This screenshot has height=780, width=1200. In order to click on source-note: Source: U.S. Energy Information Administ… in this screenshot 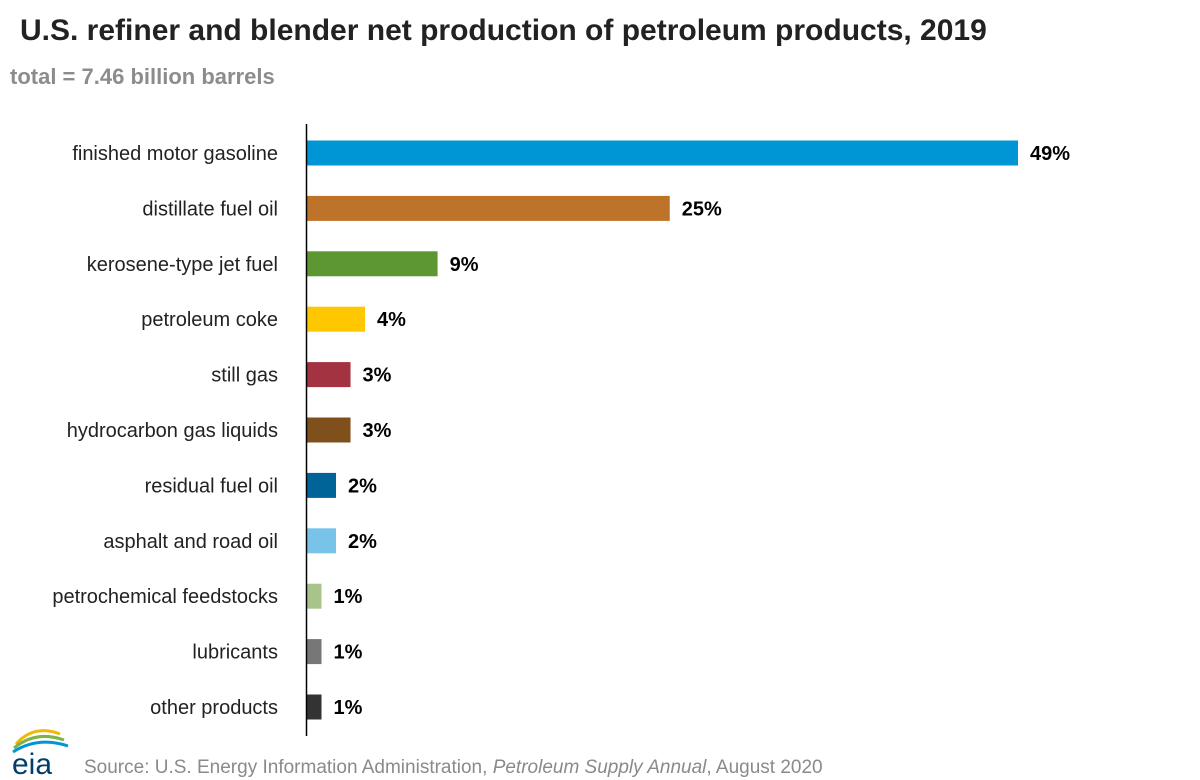, I will do `click(453, 768)`.